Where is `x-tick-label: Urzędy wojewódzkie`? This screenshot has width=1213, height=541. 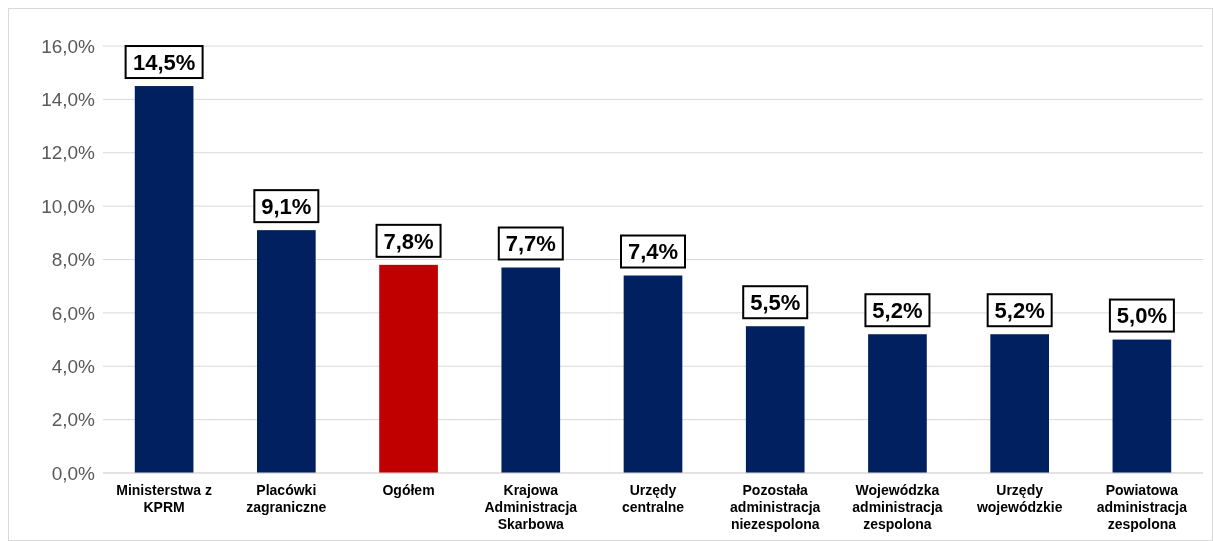 x-tick-label: Urzędy wojewódzkie is located at coordinates (1019, 498).